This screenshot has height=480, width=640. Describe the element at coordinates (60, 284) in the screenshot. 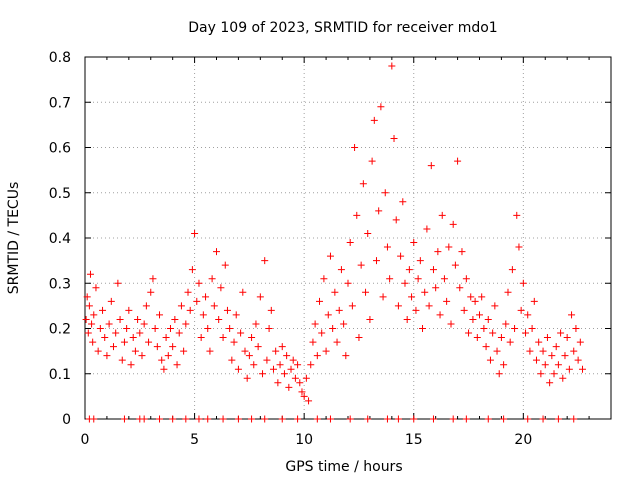

I see `y-tick-label-3: 0.3` at that location.